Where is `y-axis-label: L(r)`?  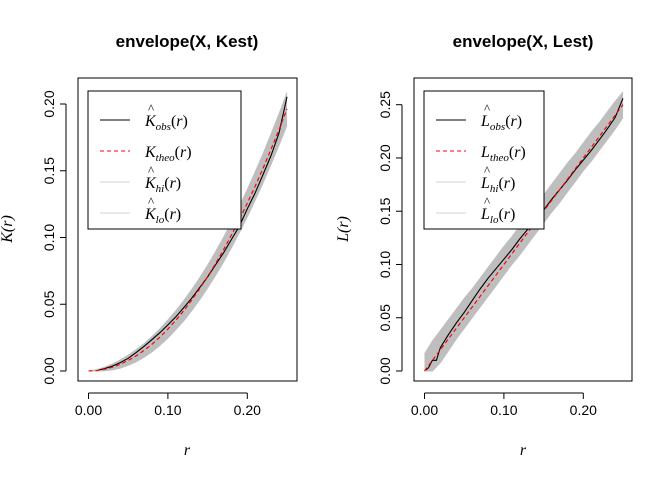 y-axis-label: L(r) is located at coordinates (343, 229).